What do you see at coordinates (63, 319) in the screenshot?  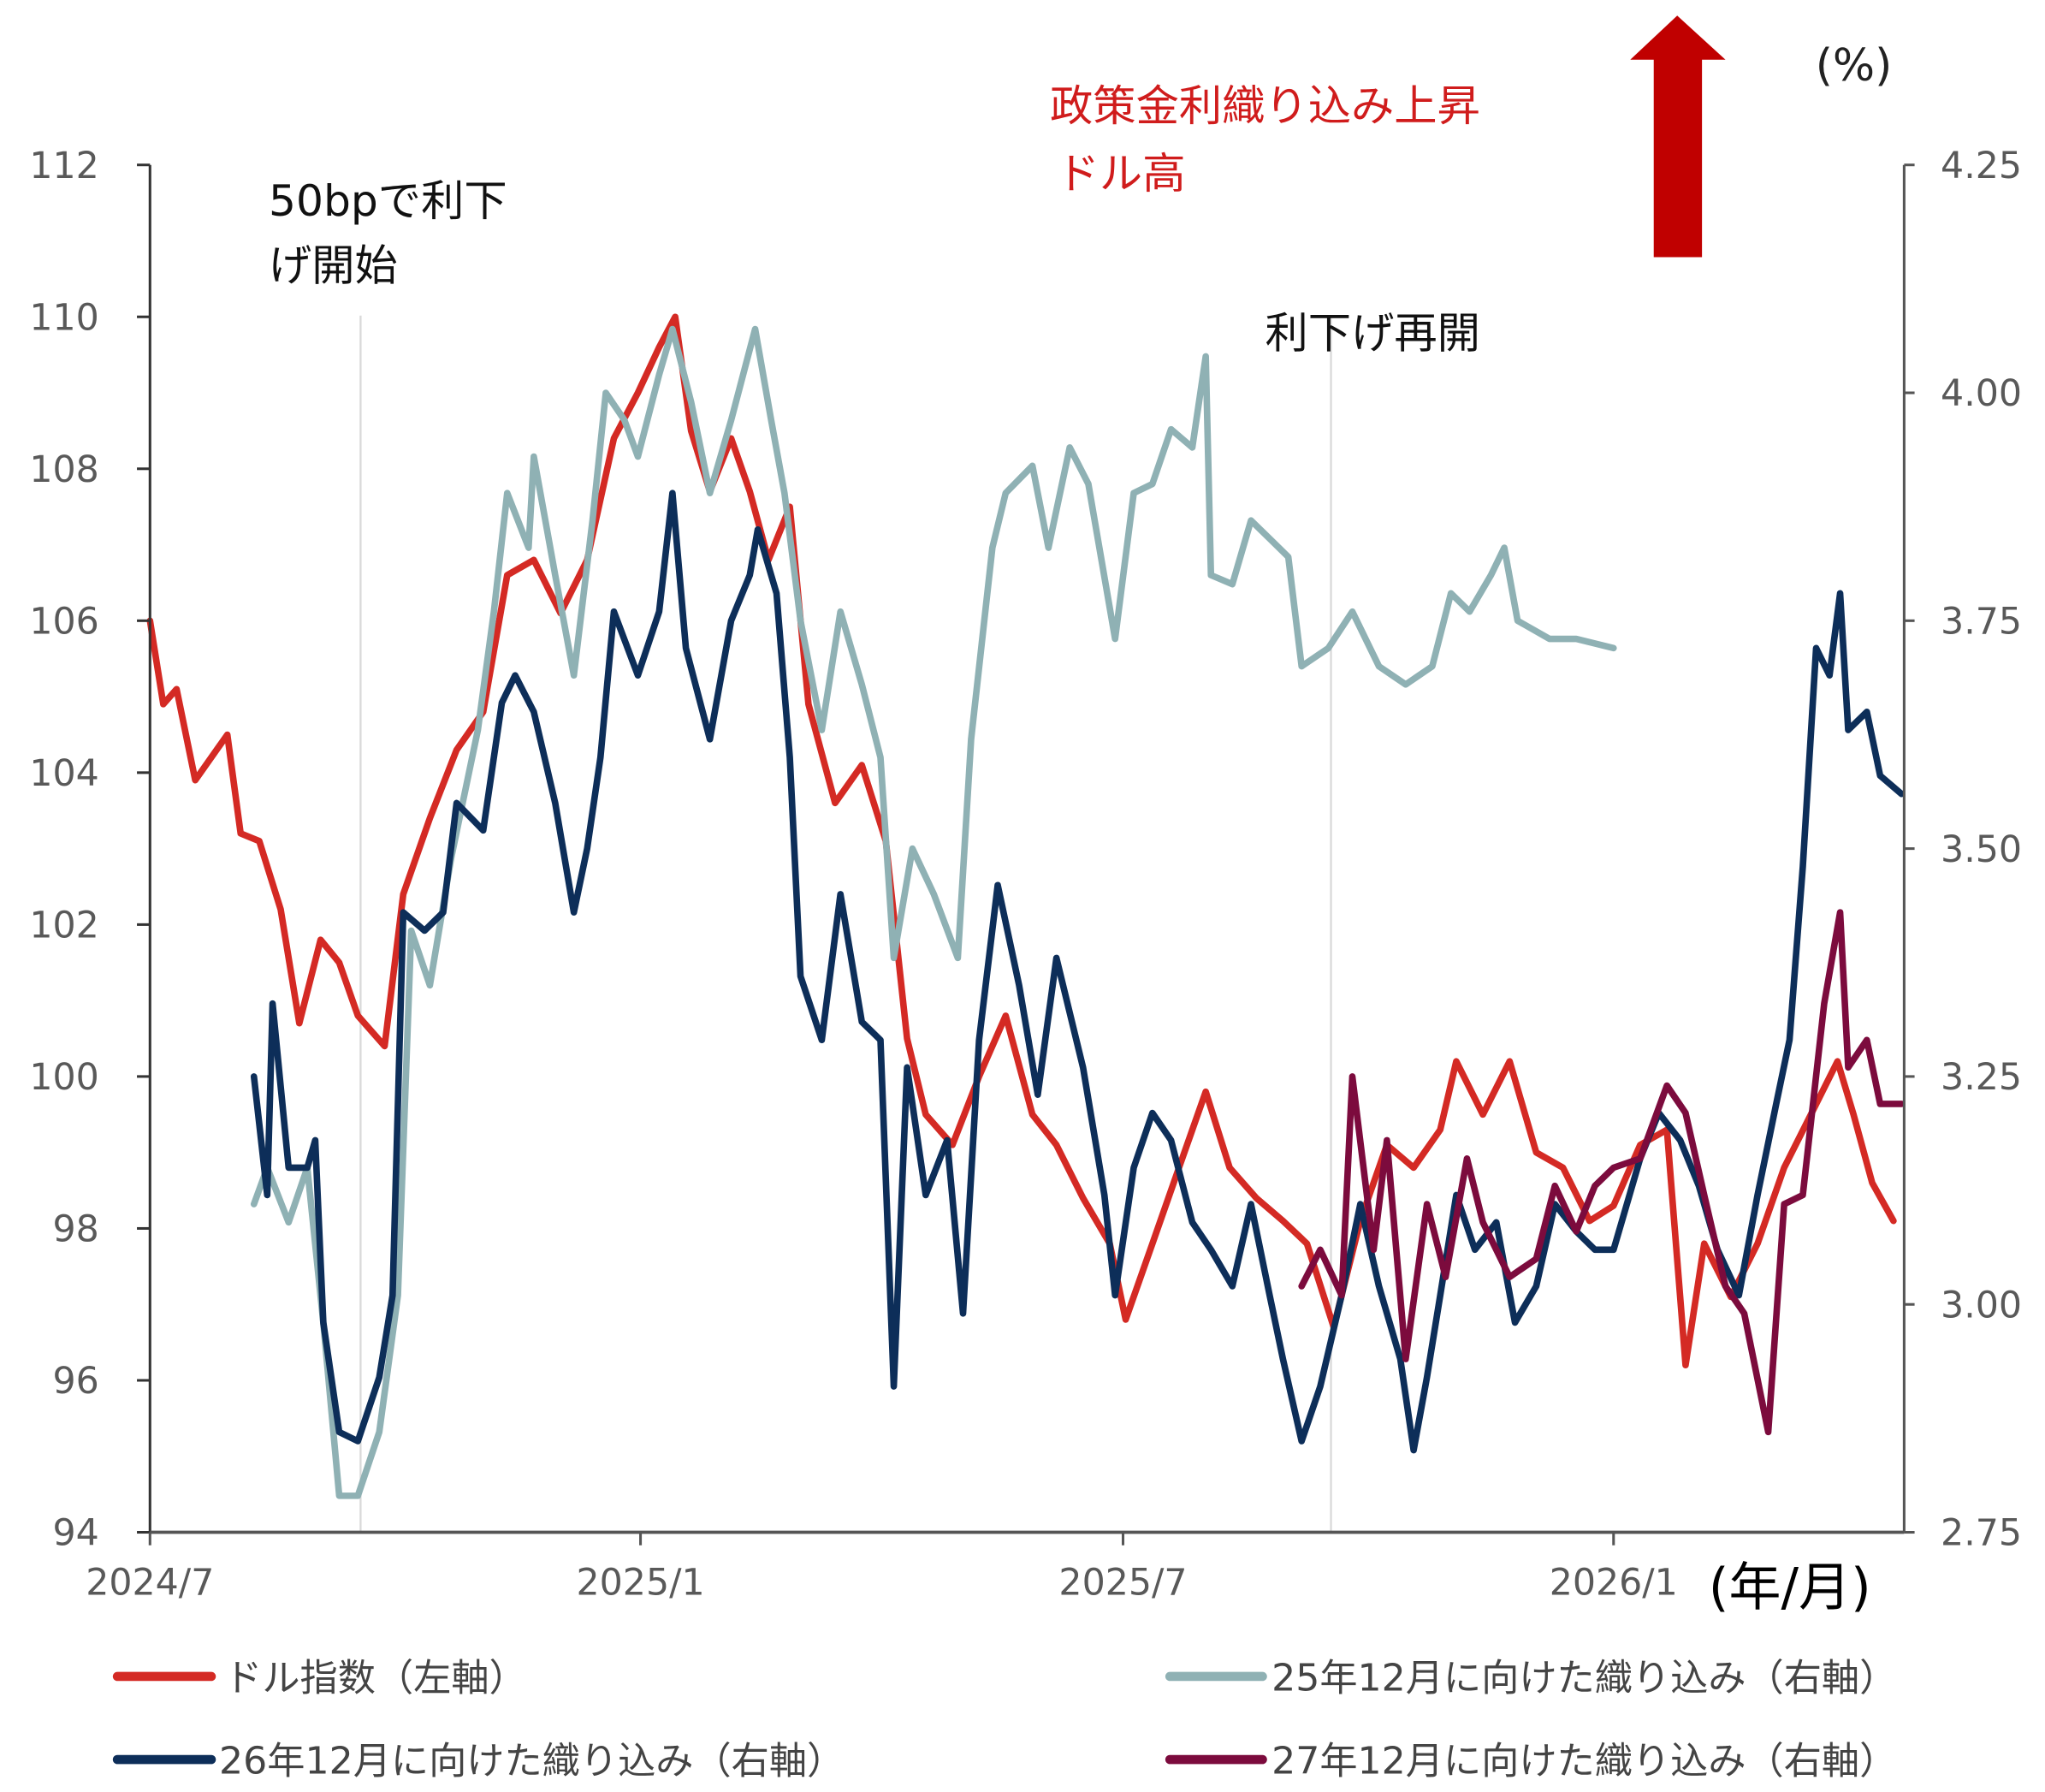 I see `left-tick-label: 110` at bounding box center [63, 319].